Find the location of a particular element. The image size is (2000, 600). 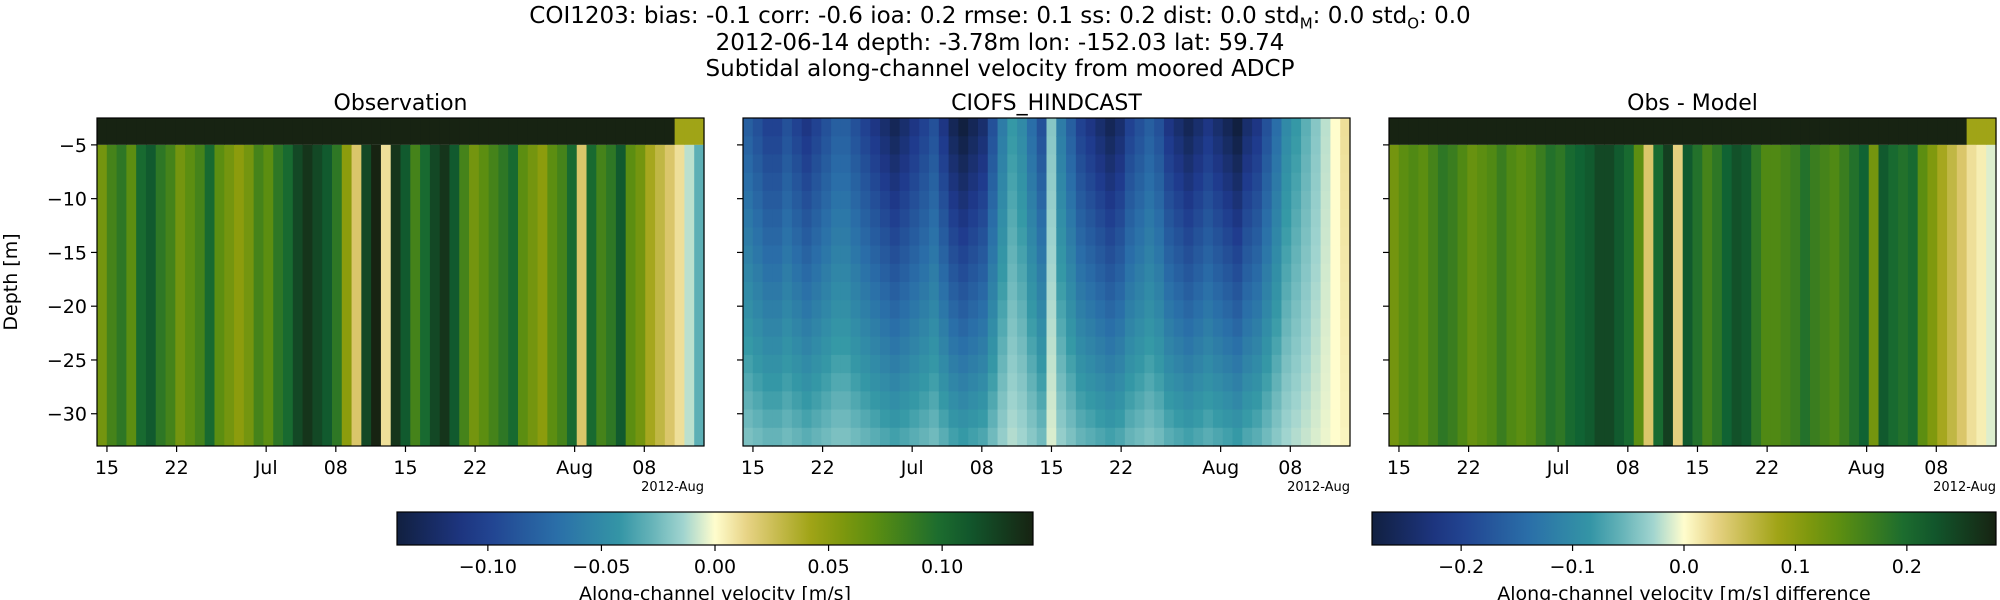

colorbar-label: Along-channel velocity [m/s] is located at coordinates (715, 591).